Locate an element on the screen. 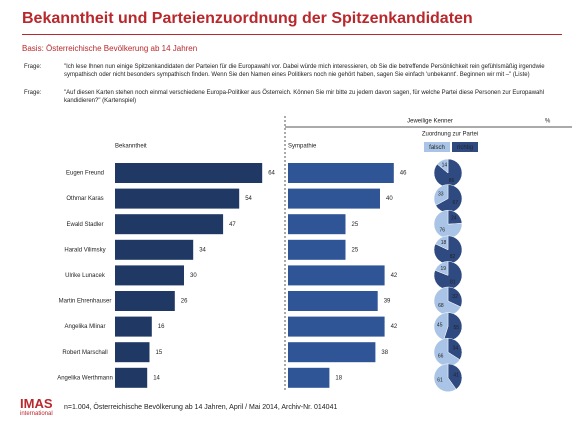 This screenshot has height=438, width=580. pie-label: 18 is located at coordinates (444, 243).